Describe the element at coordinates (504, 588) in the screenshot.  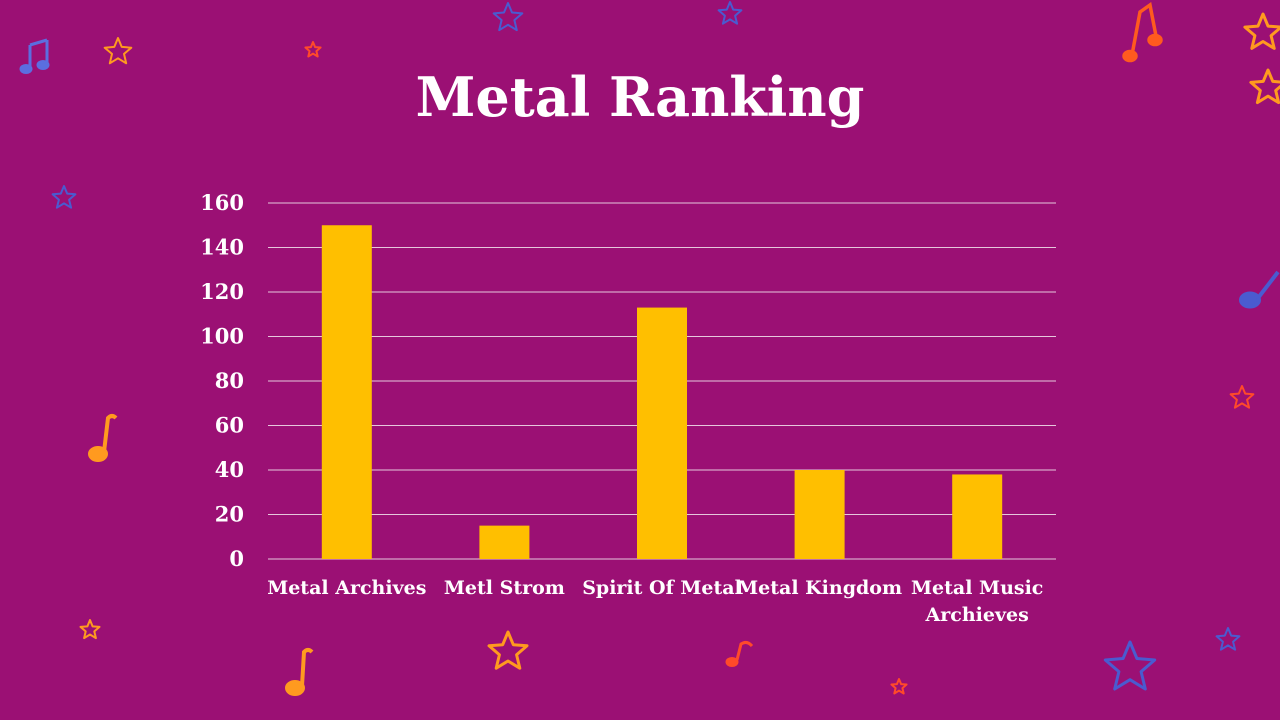
I see `x-tick-label: Metl Strom` at that location.